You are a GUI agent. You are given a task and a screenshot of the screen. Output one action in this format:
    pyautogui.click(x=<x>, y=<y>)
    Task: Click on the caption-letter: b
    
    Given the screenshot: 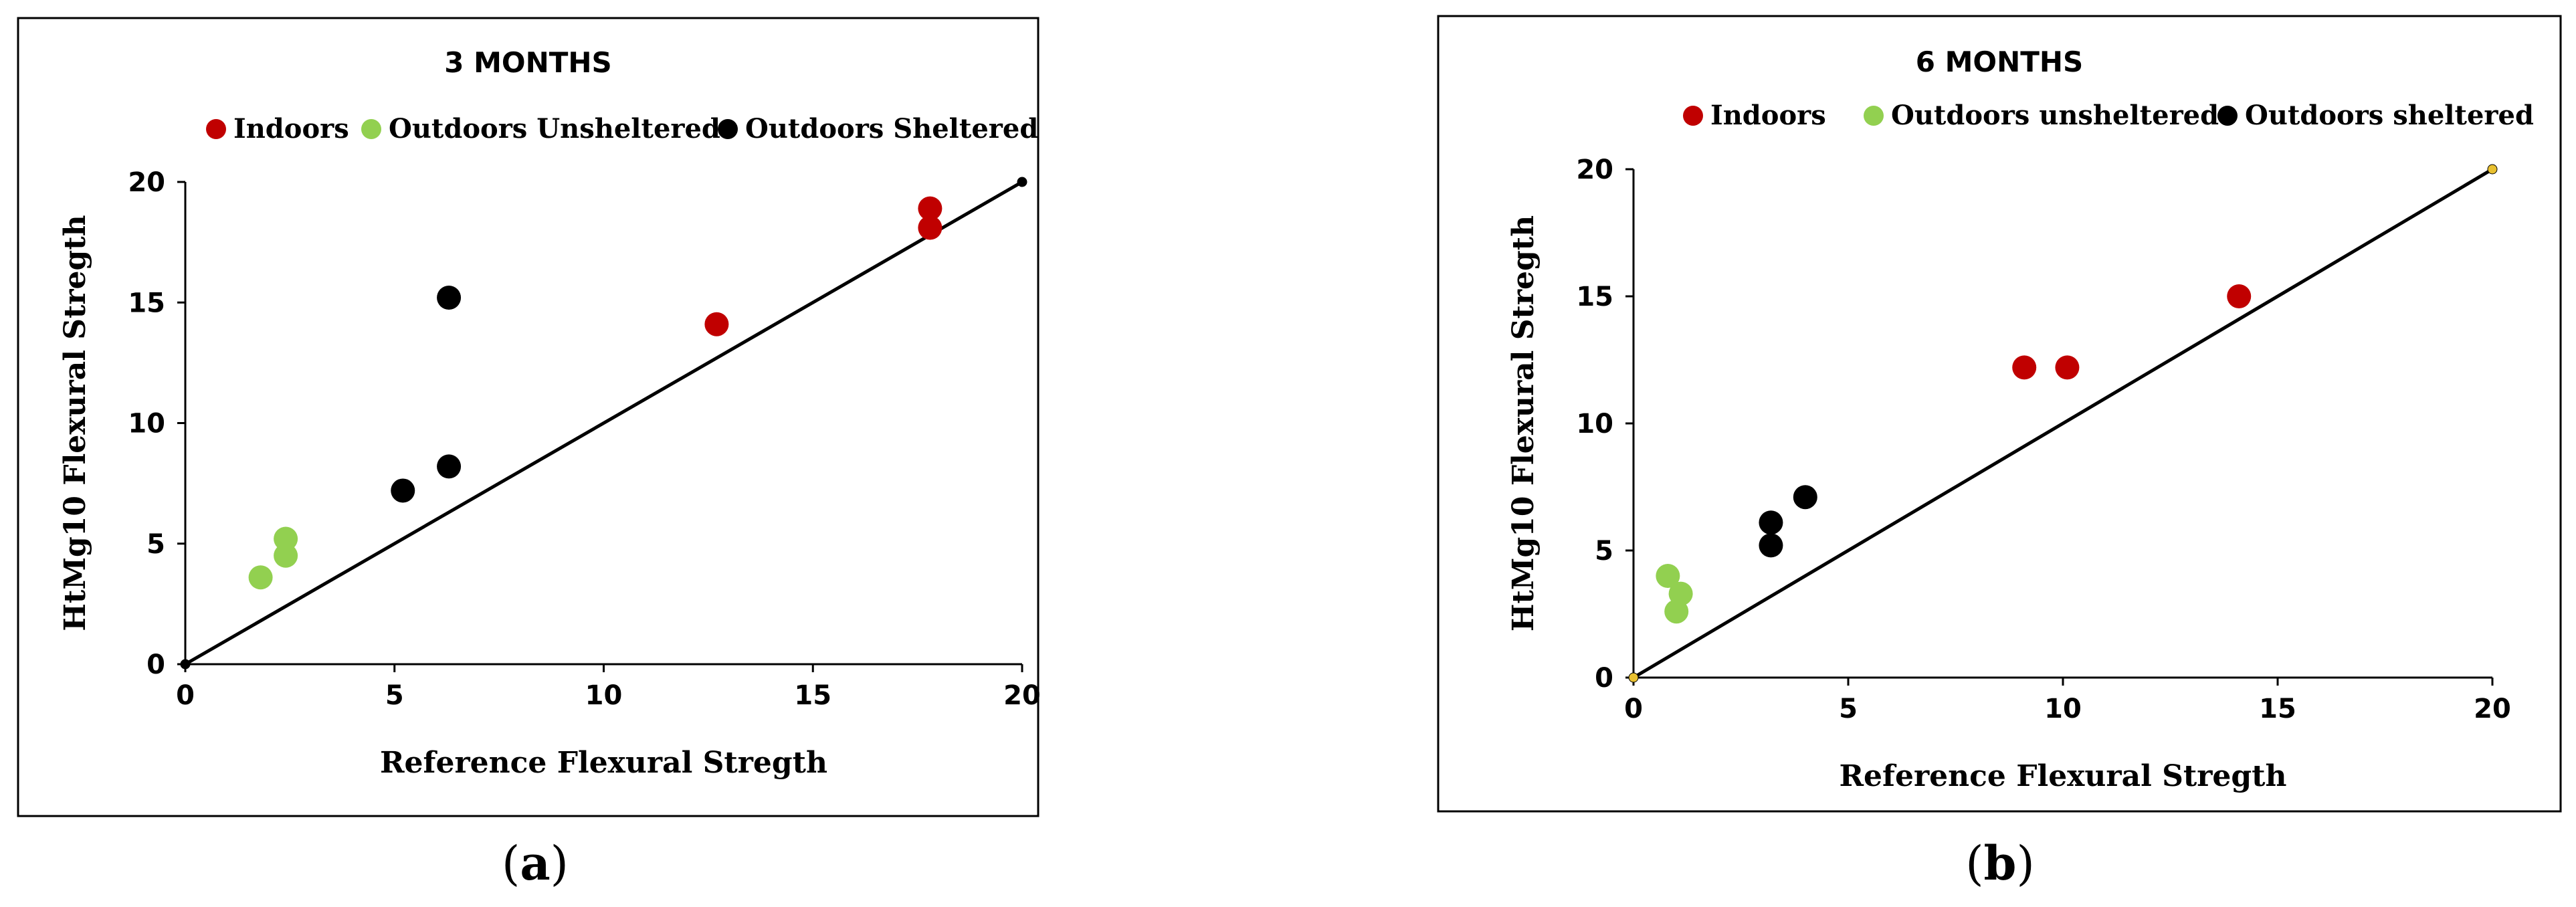 What is the action you would take?
    pyautogui.click(x=2000, y=863)
    